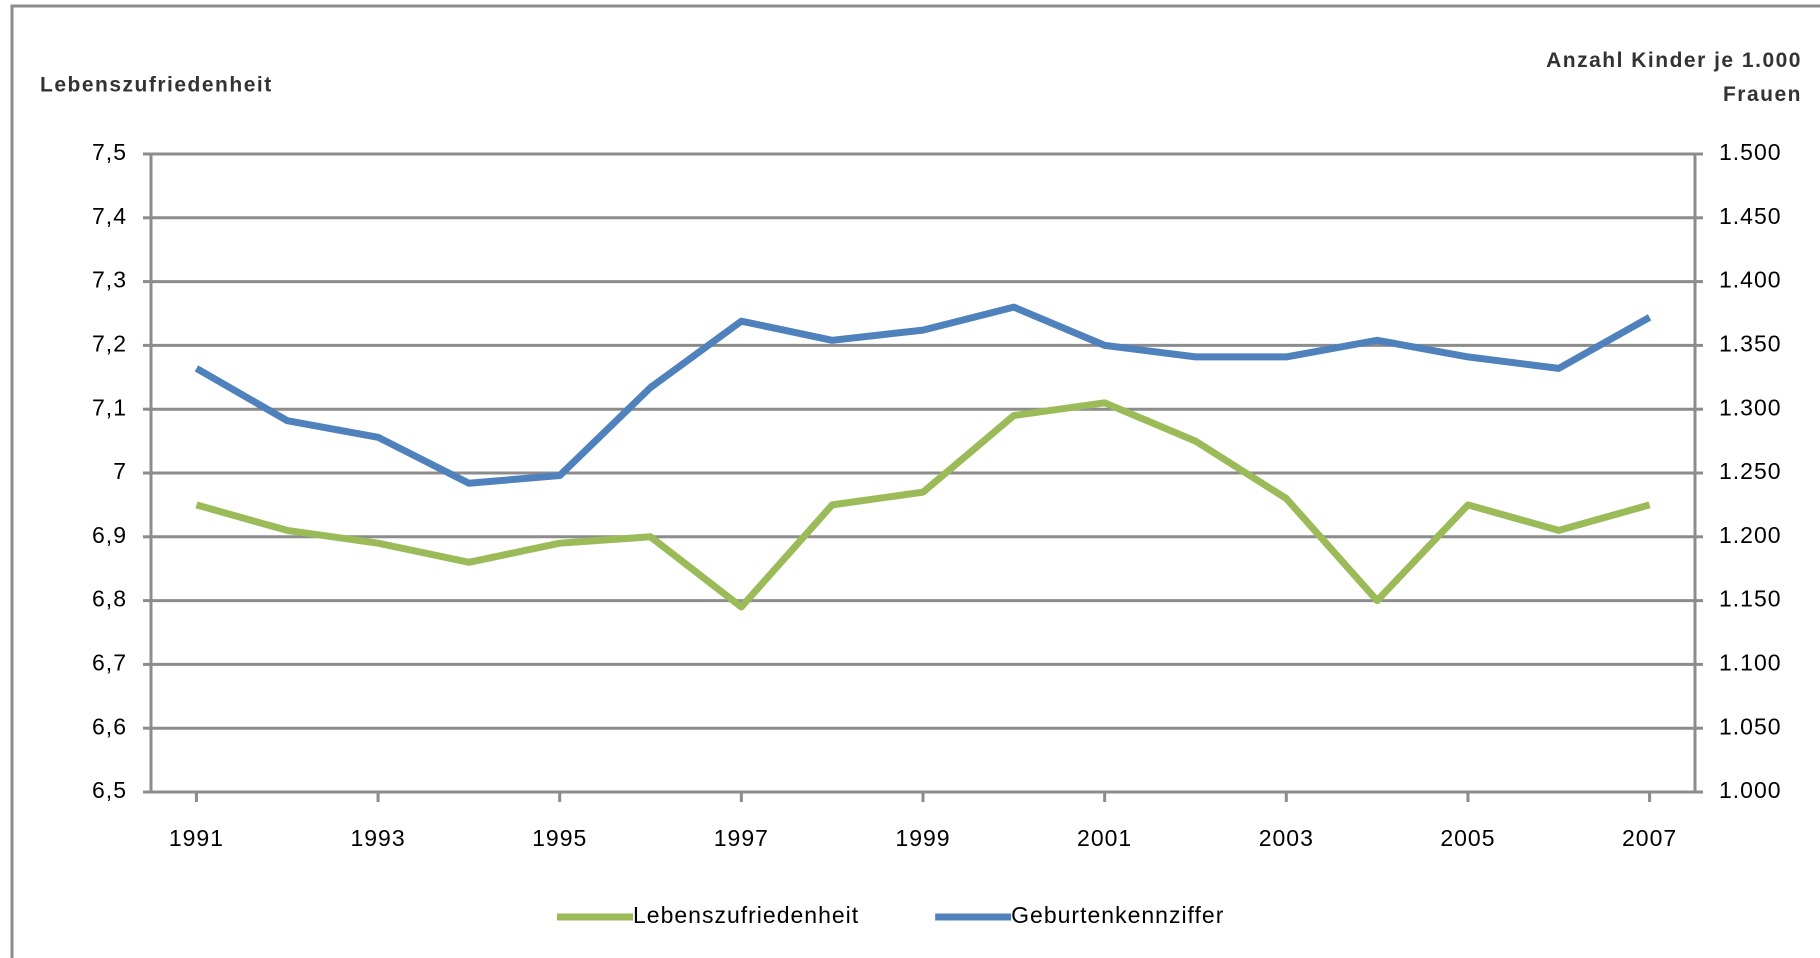 This screenshot has height=958, width=1820. What do you see at coordinates (377, 838) in the screenshot?
I see `x-tick-label: 1993` at bounding box center [377, 838].